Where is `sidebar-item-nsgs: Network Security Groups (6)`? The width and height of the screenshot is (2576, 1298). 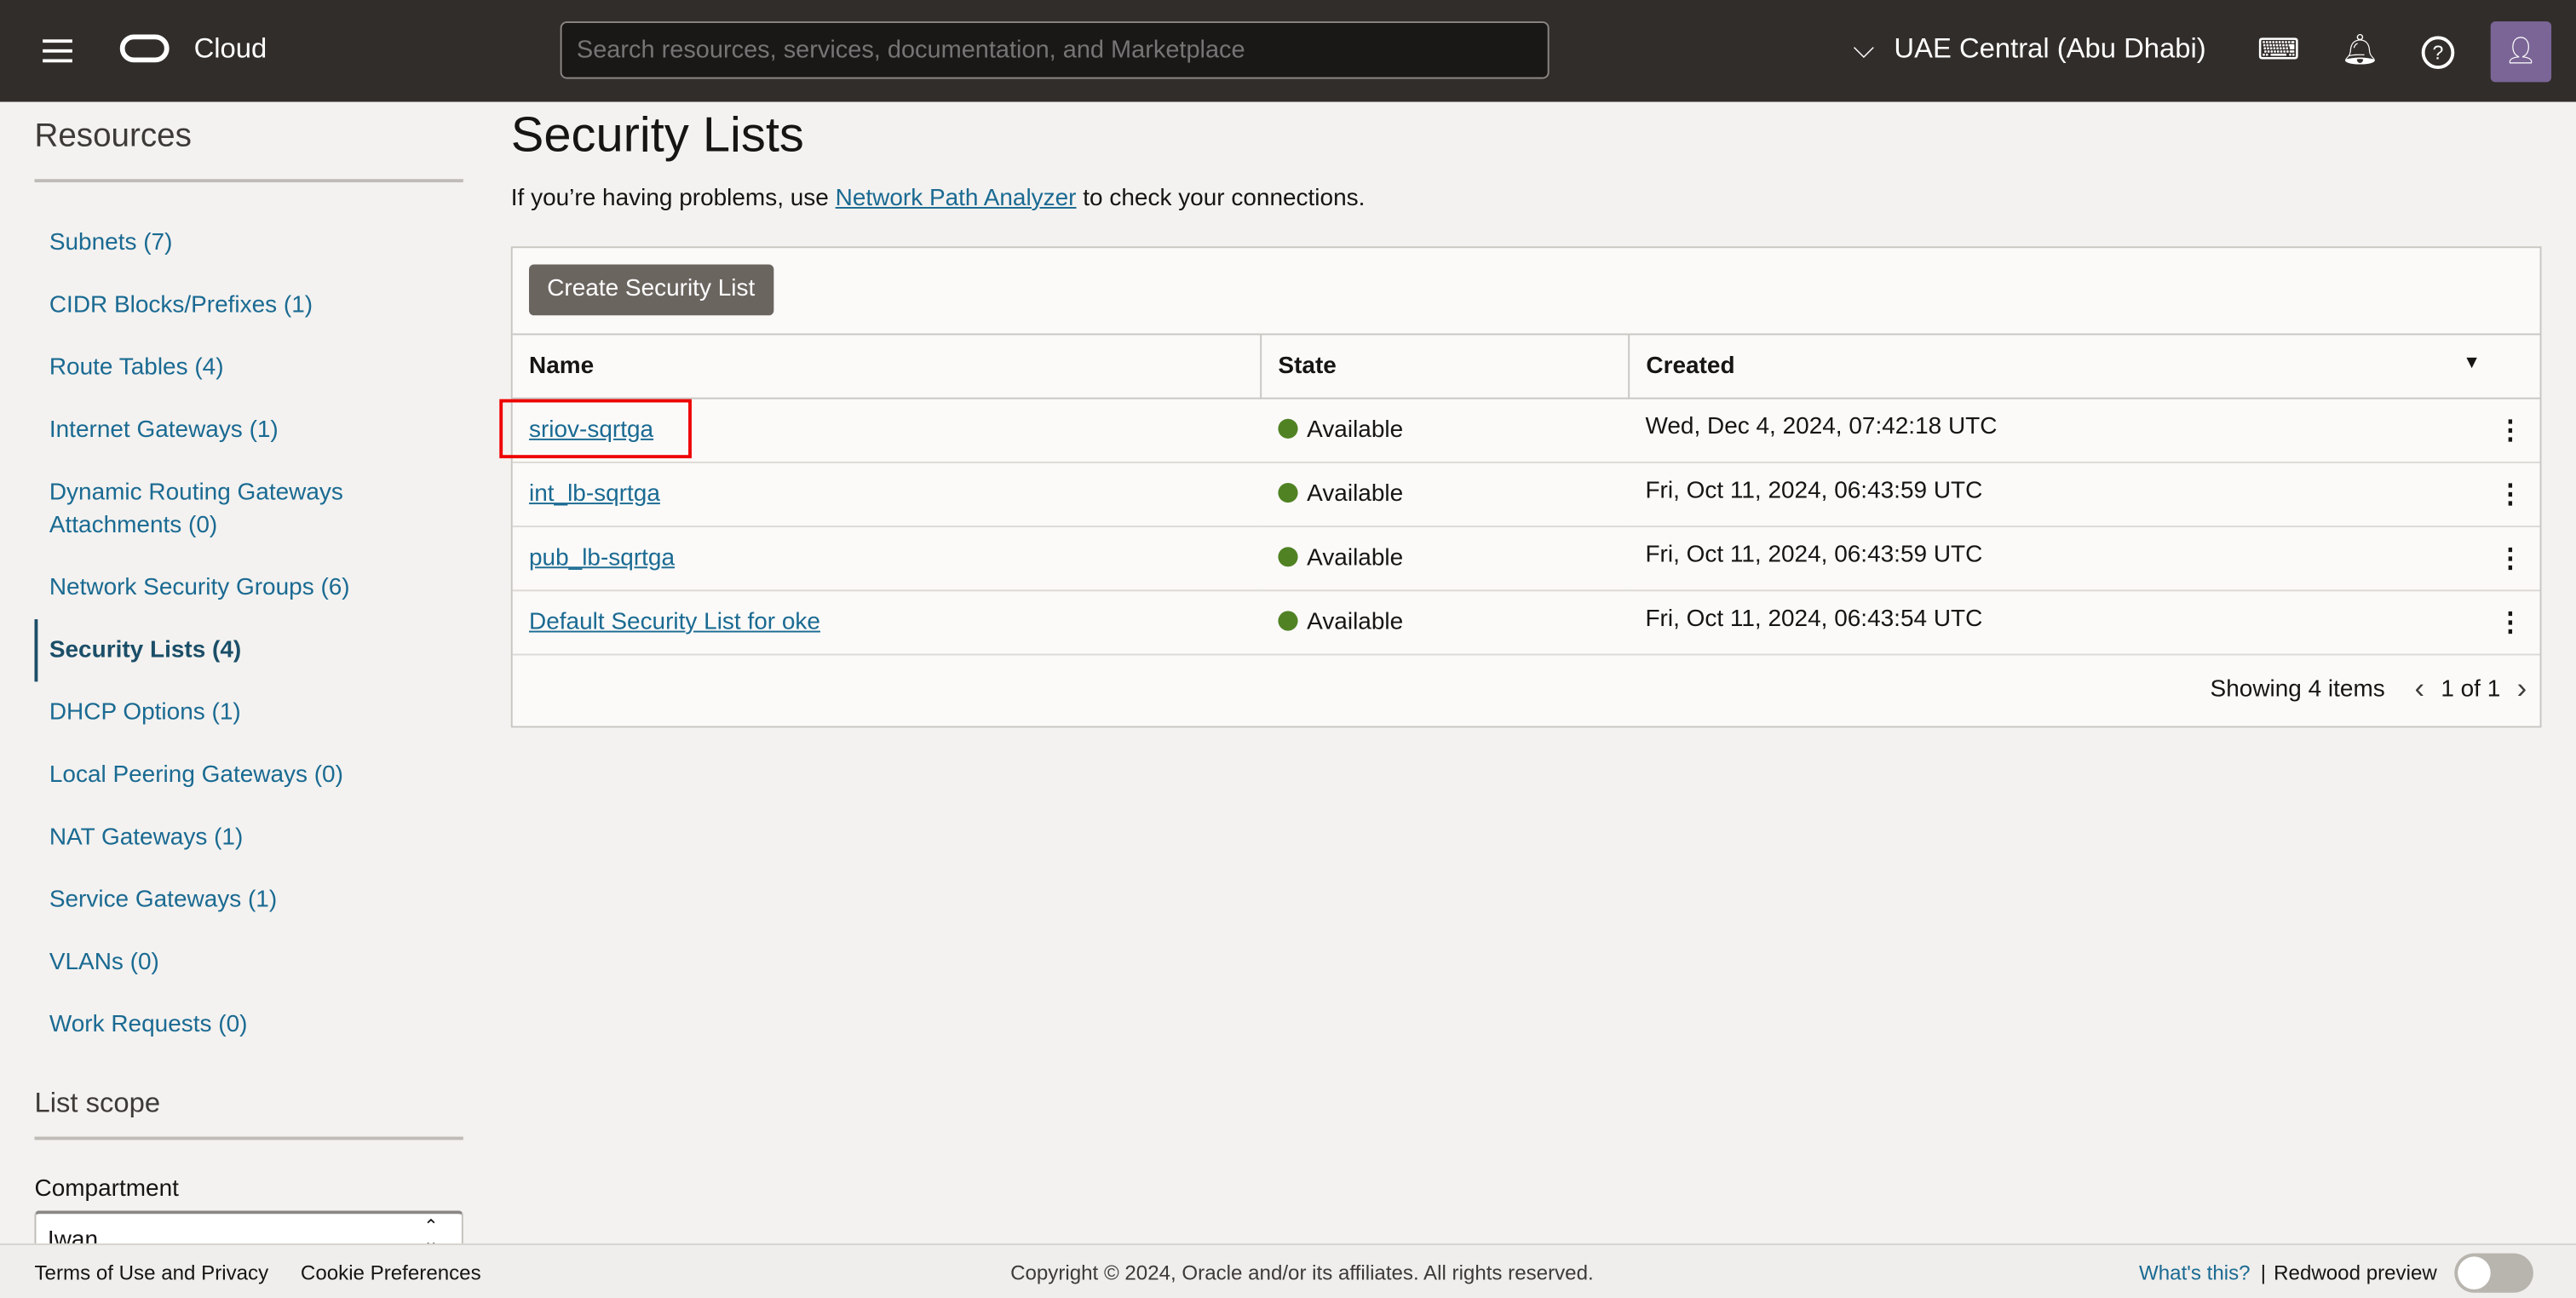 sidebar-item-nsgs: Network Security Groups (6) is located at coordinates (200, 587).